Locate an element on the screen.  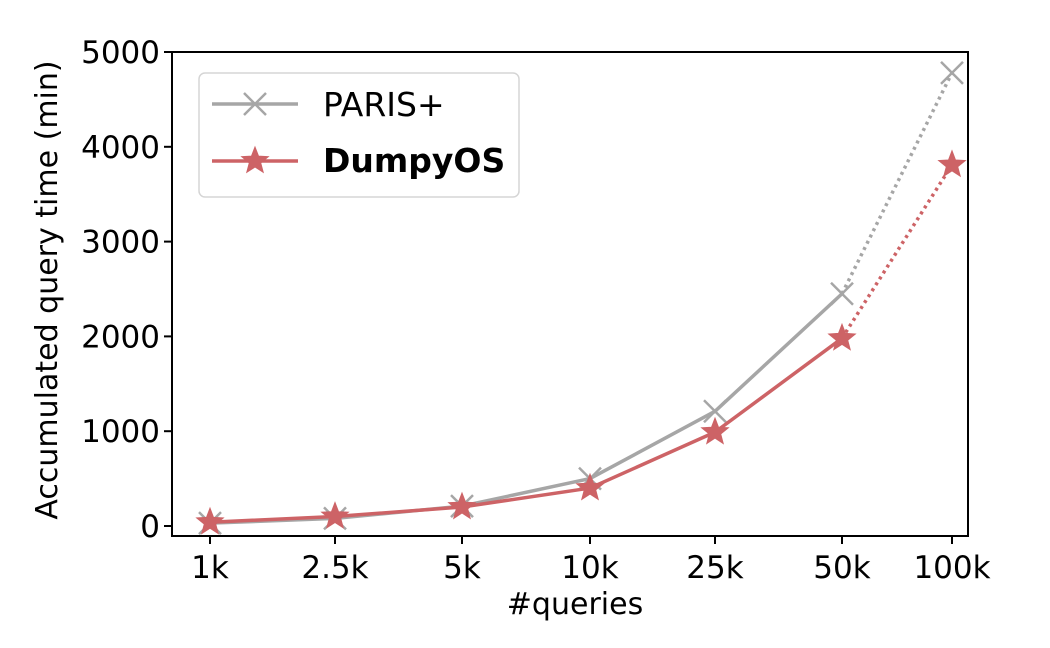
y-tick-label: 3000 is located at coordinates (120, 243).